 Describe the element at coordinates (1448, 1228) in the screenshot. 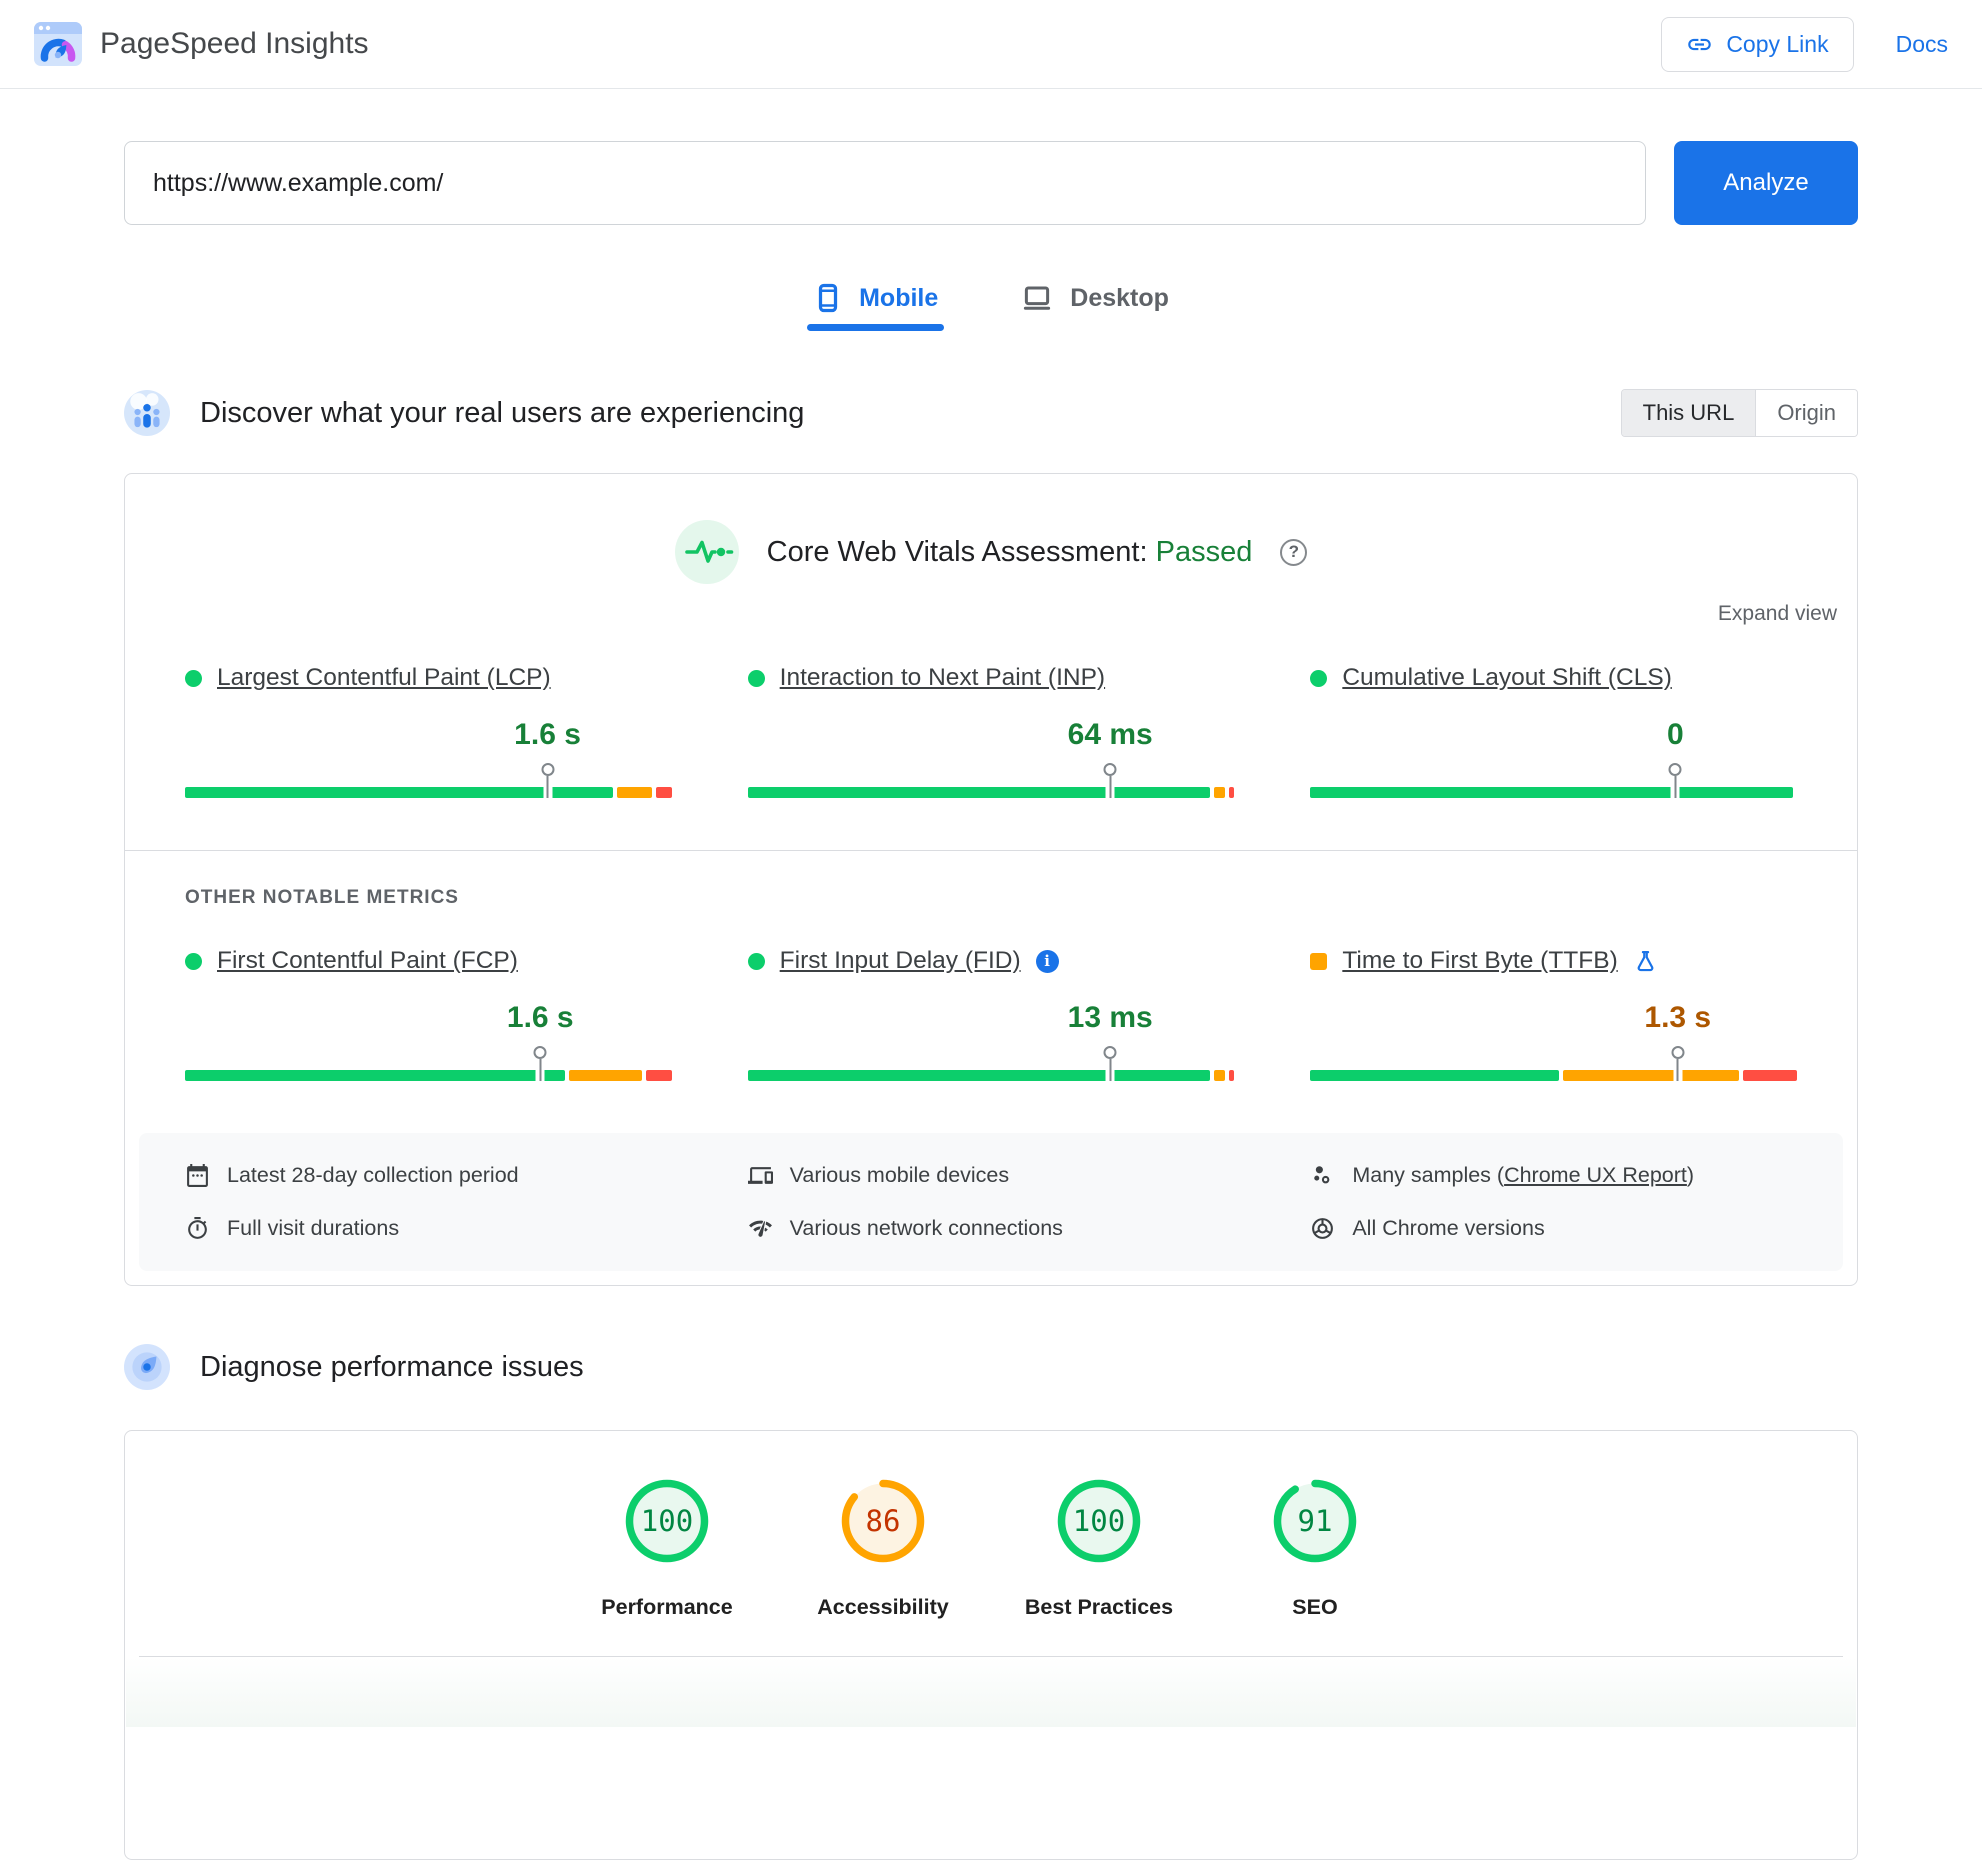

I see `info-text: All Chrome versions` at that location.